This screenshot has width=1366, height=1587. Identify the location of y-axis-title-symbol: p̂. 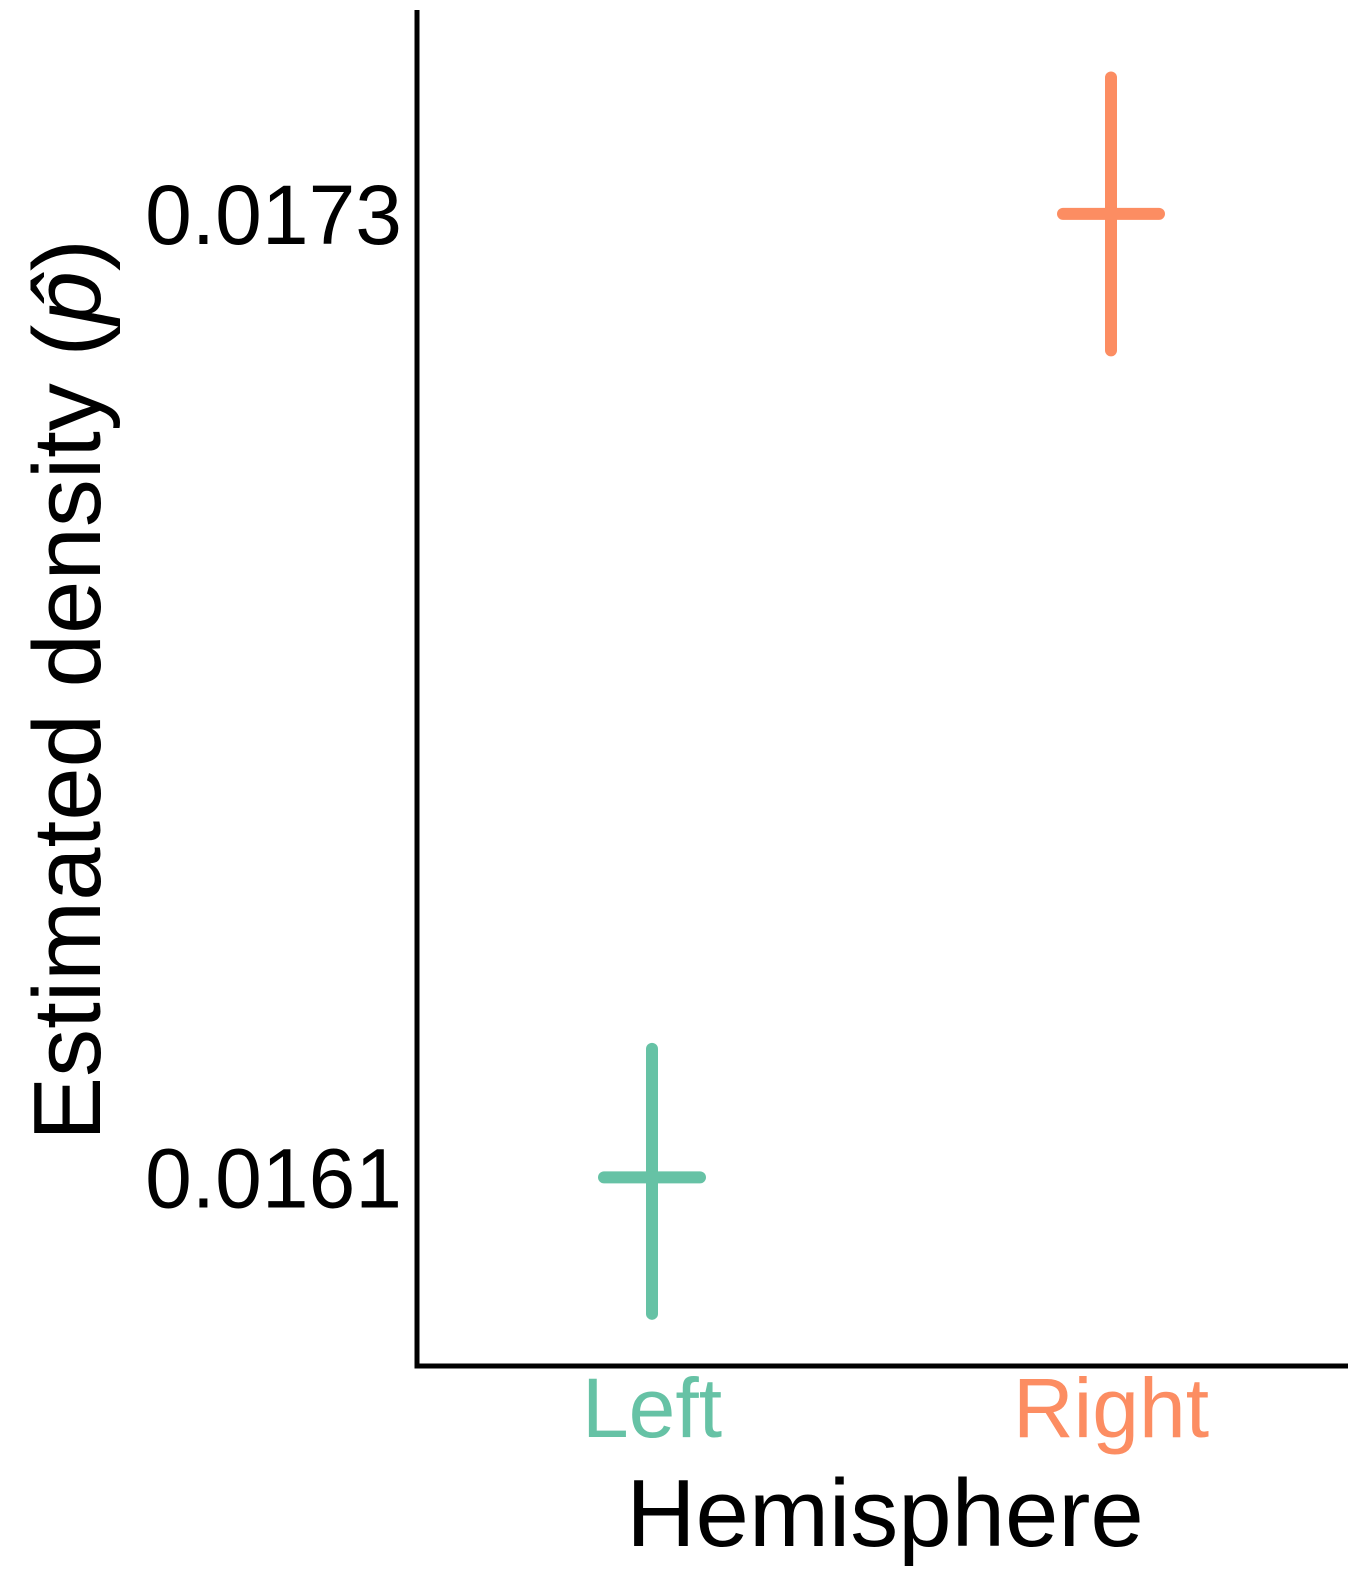
(67, 299).